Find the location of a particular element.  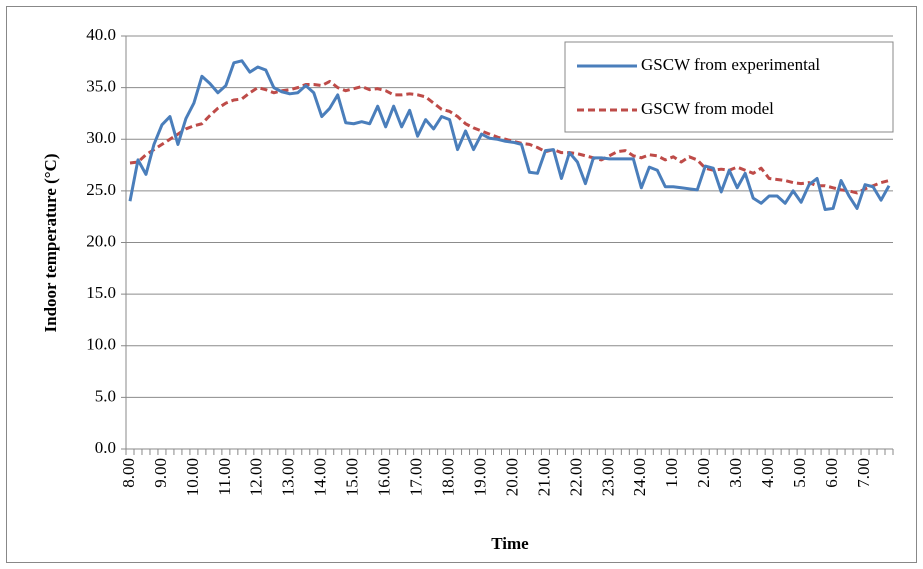

y-tick-label: 5.0 is located at coordinates (105, 395).